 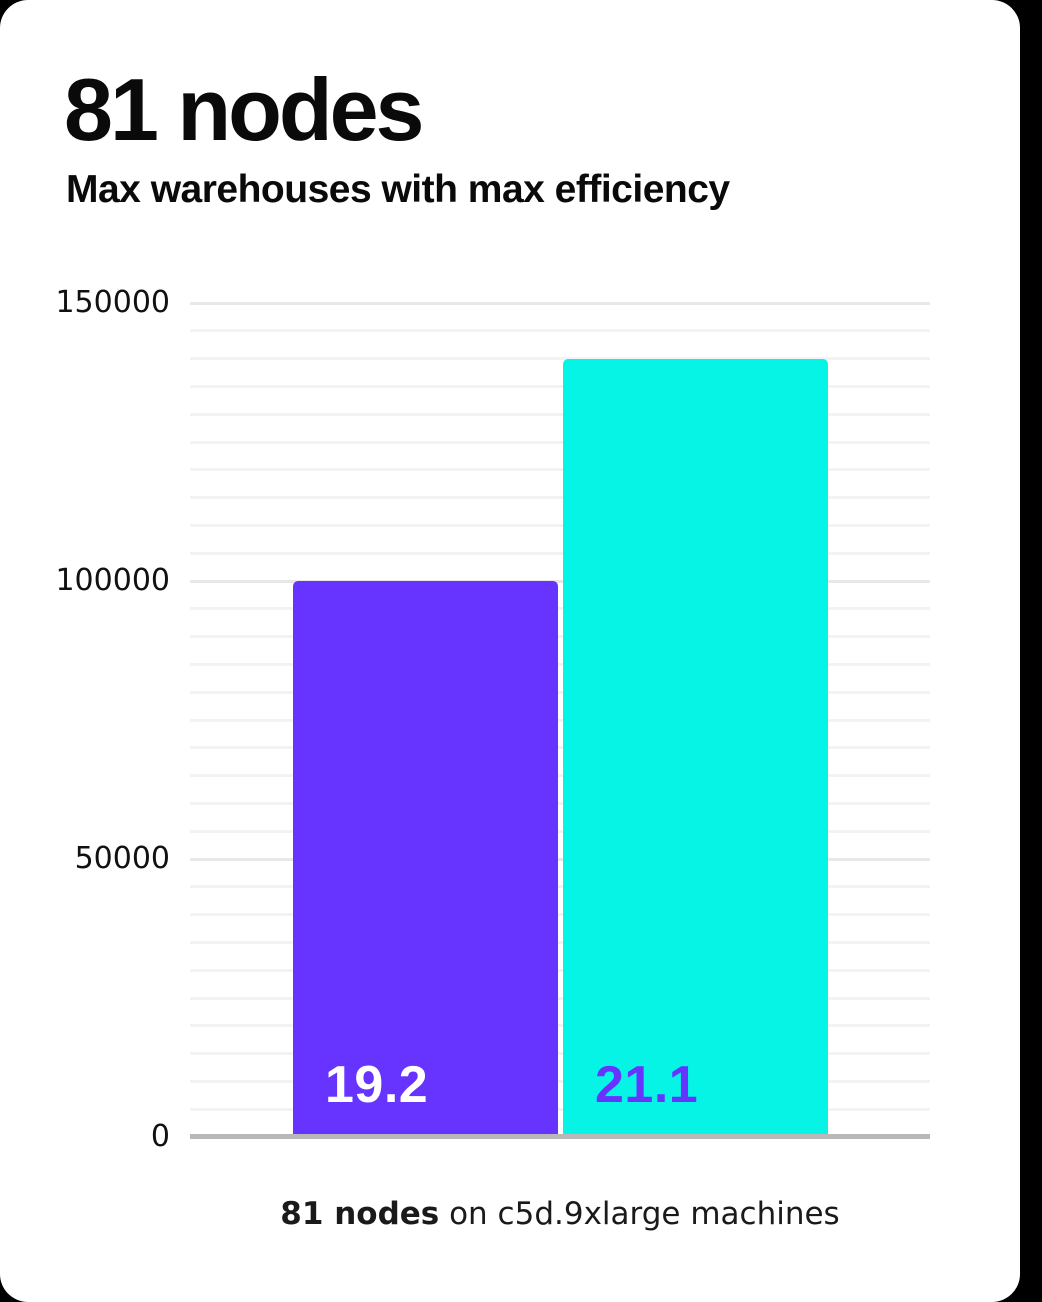 I want to click on page-title: 81 nodes, so click(x=244, y=109).